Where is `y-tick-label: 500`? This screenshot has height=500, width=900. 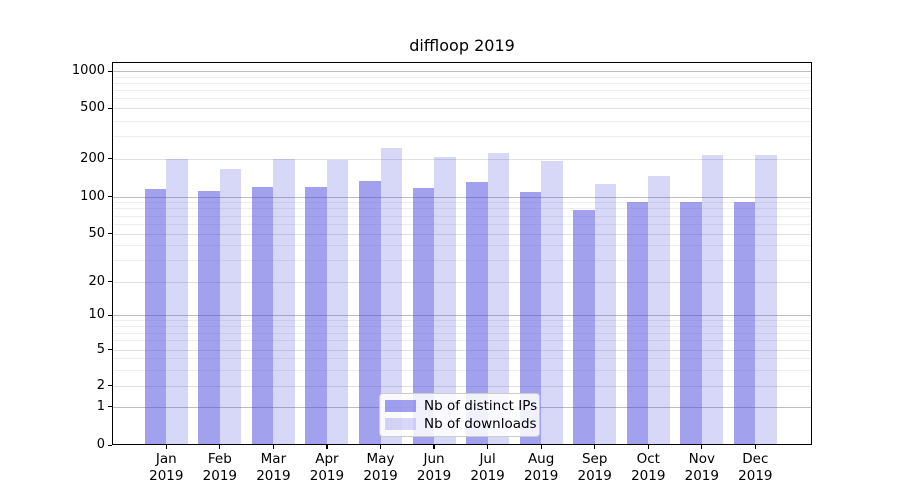
y-tick-label: 500 is located at coordinates (92, 108).